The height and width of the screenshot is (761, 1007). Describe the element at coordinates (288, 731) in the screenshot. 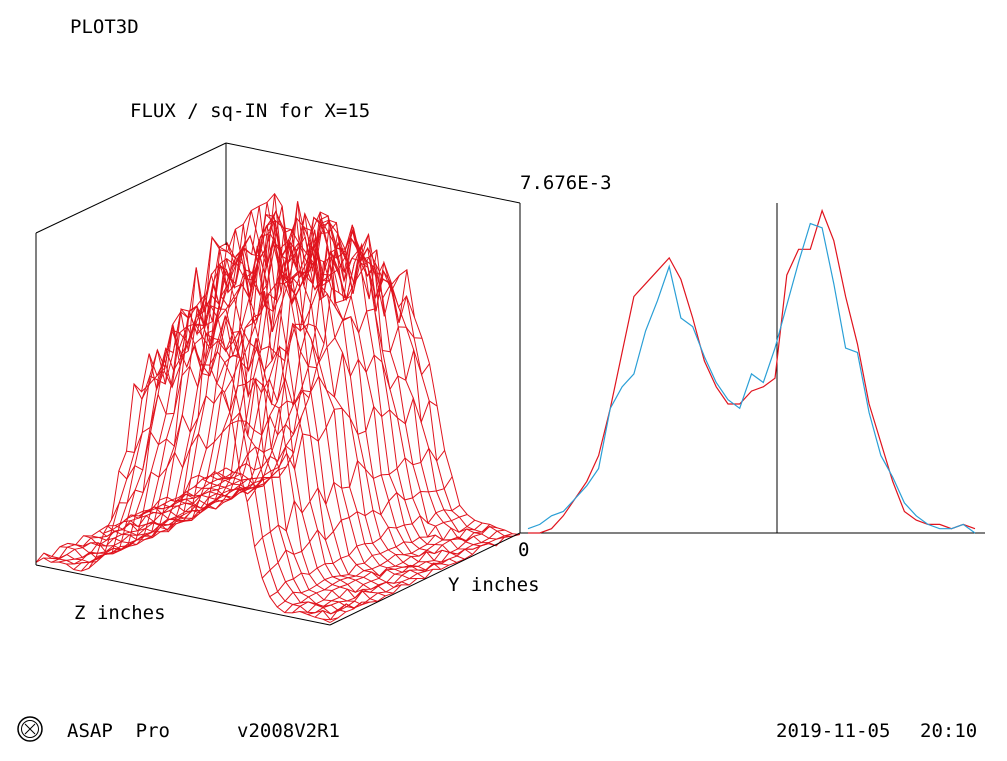

I see `footer-version: v2008V2R1` at that location.